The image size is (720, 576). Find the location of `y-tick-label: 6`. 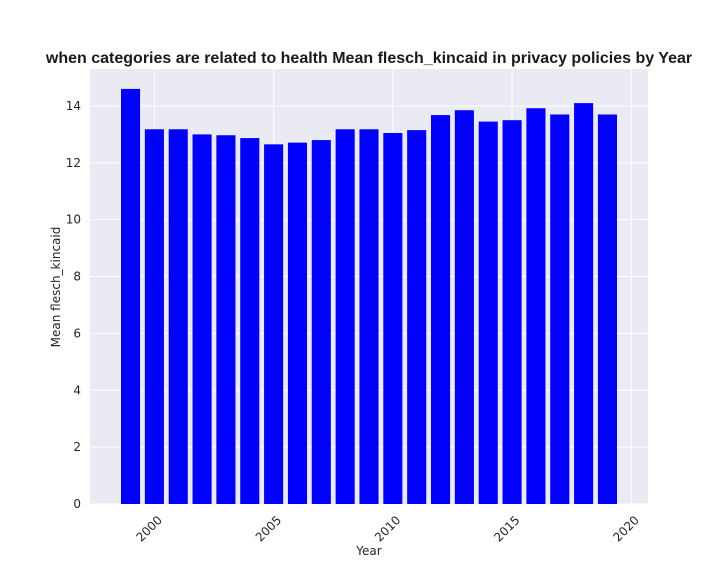

y-tick-label: 6 is located at coordinates (77, 333).